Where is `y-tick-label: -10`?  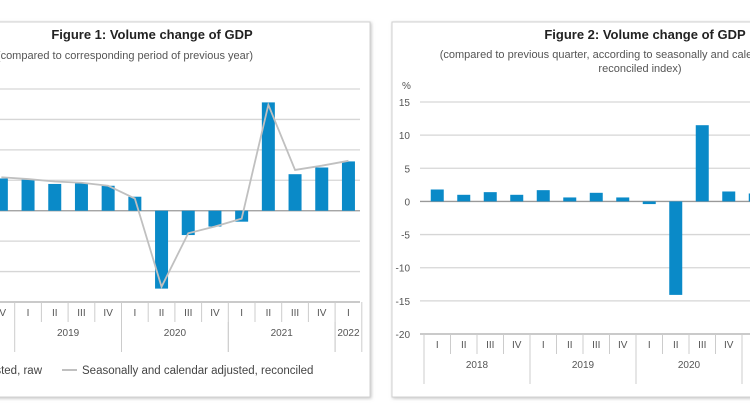
y-tick-label: -10 is located at coordinates (403, 269).